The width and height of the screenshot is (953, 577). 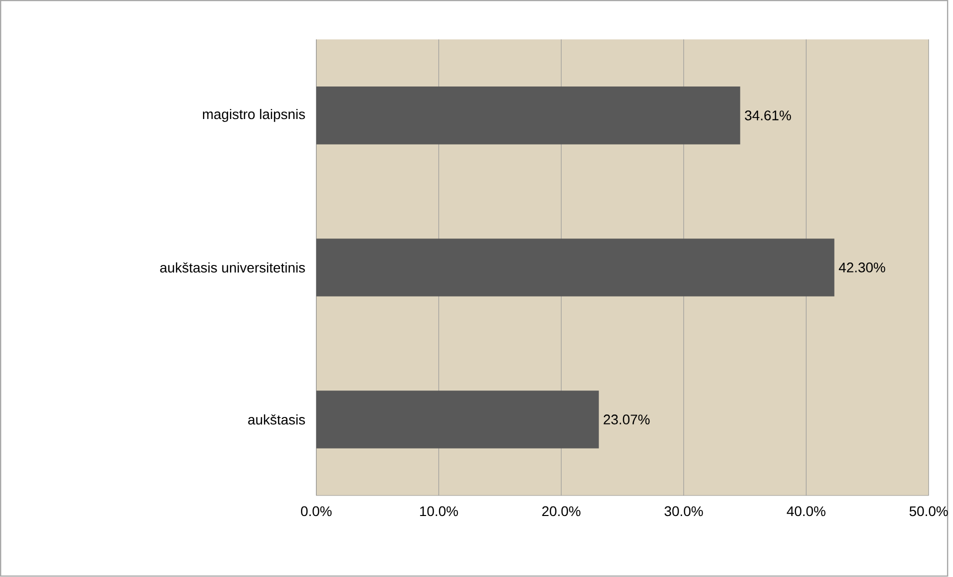 I want to click on x-tick-label: 40.0%, so click(x=806, y=511).